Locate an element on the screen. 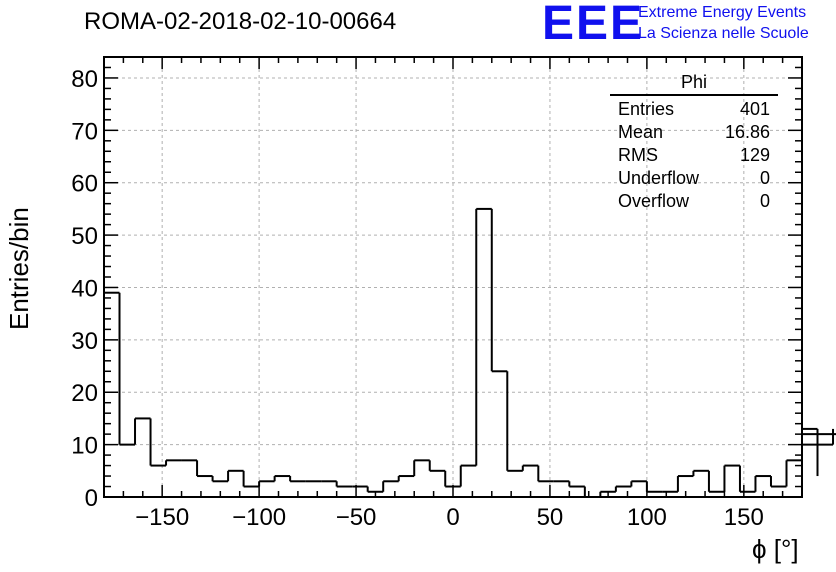 This screenshot has height=572, width=836. y-axis-label: Entries/bin is located at coordinates (19, 268).